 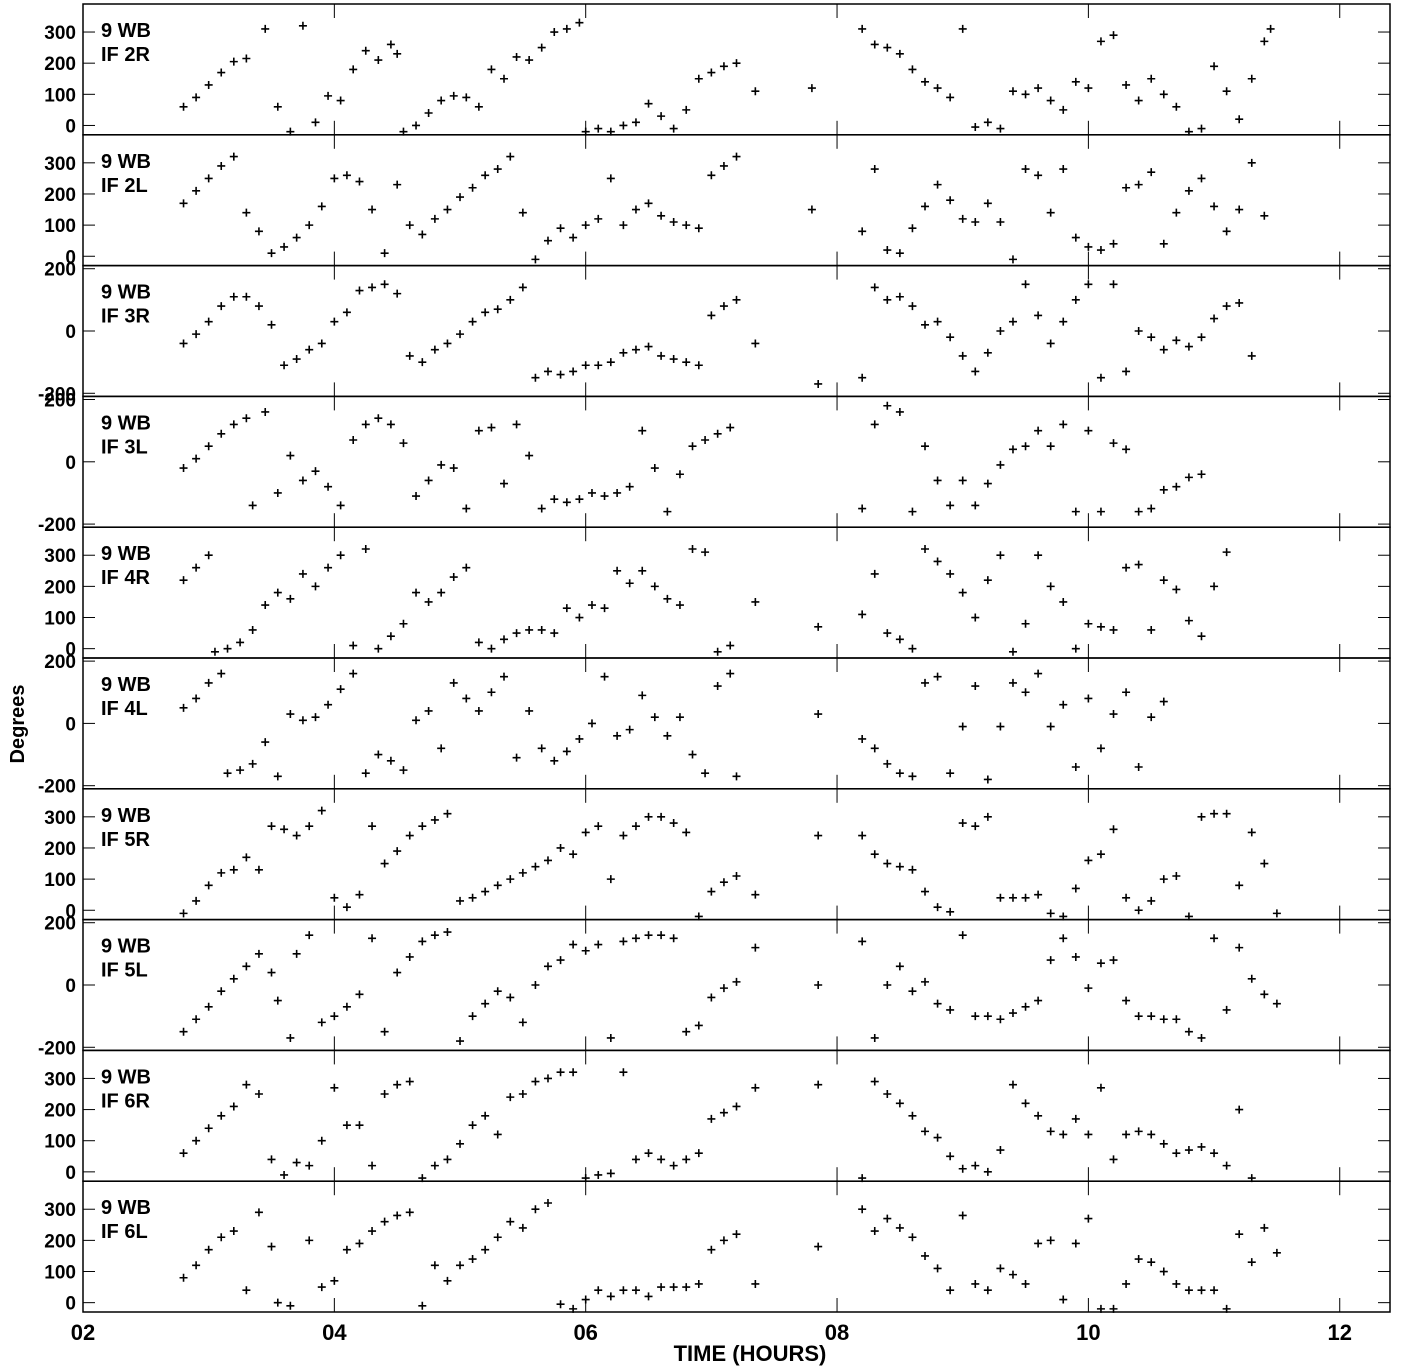 What do you see at coordinates (60, 33) in the screenshot?
I see `y-tick-label: 300` at bounding box center [60, 33].